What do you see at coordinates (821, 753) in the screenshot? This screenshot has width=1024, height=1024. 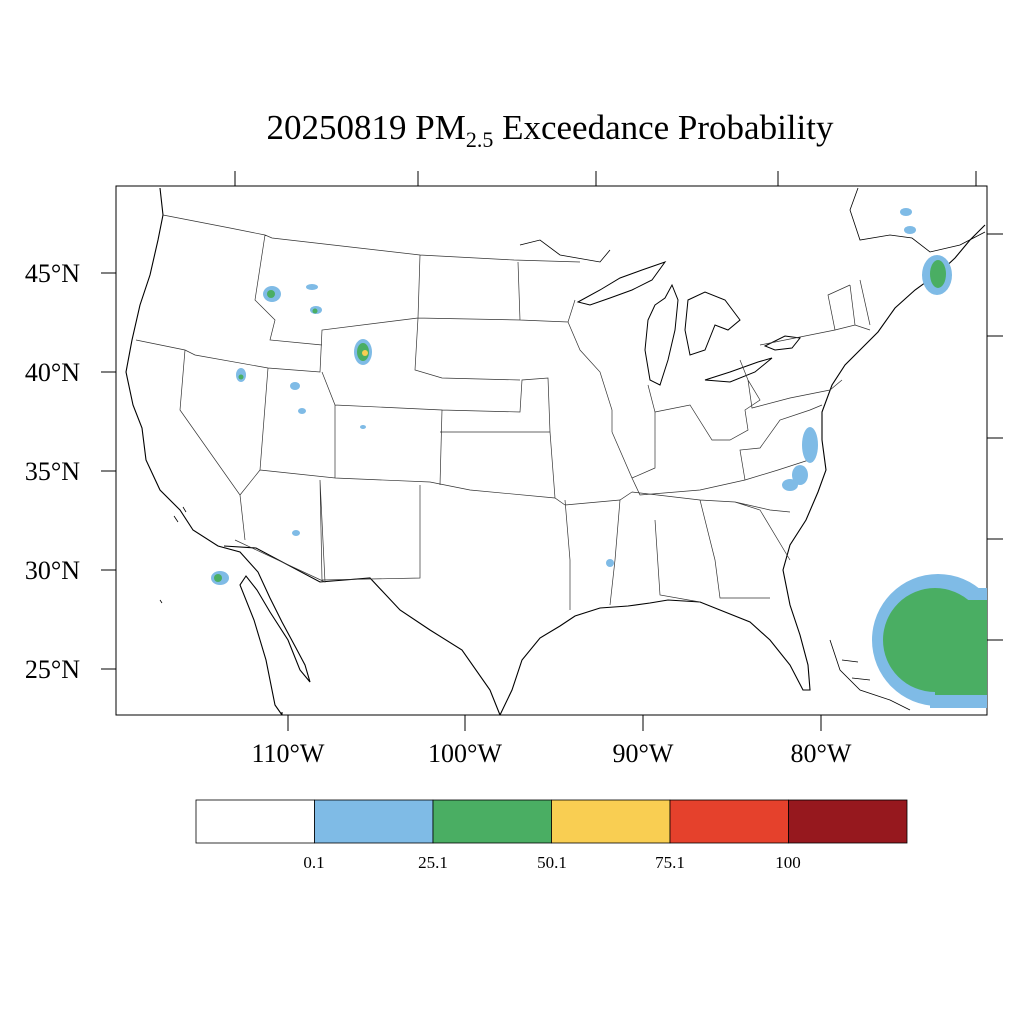 I see `lon-label-80: 80°W` at bounding box center [821, 753].